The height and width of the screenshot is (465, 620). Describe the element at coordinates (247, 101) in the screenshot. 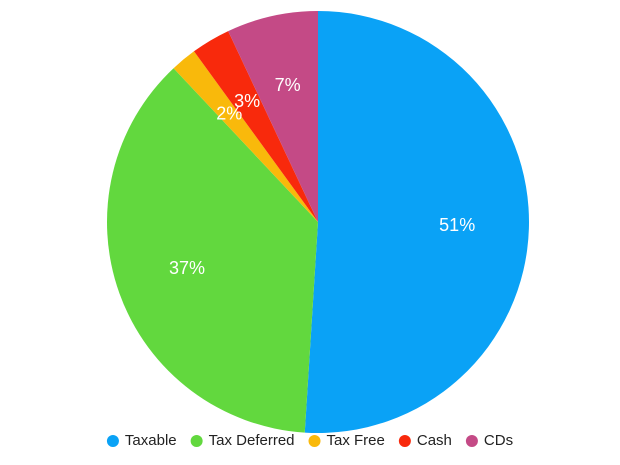

I see `value-label: 3%` at that location.